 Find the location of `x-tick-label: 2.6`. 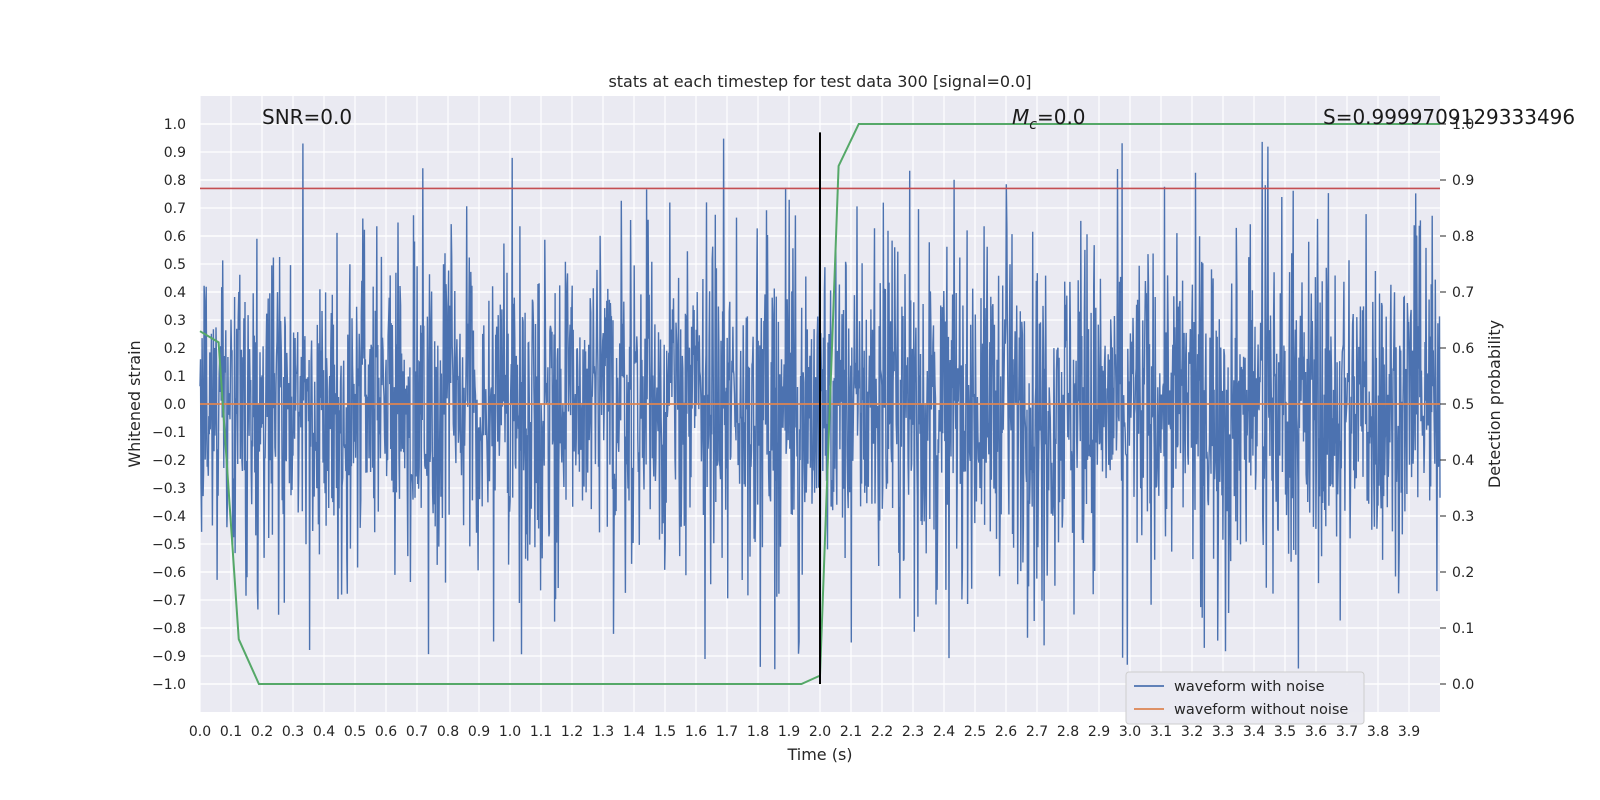

x-tick-label: 2.6 is located at coordinates (1006, 732).